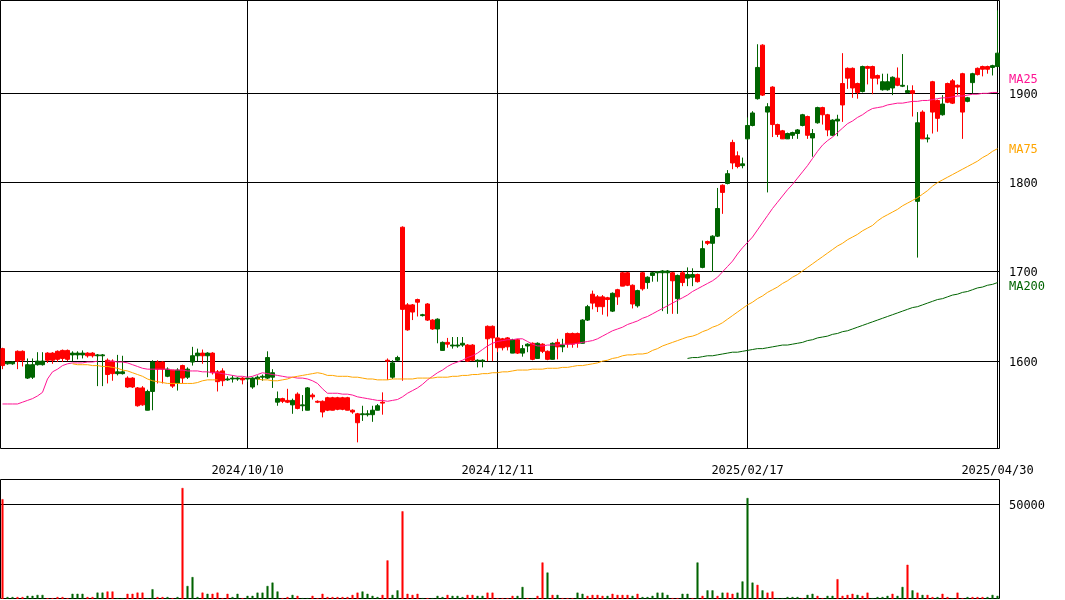  Describe the element at coordinates (1027, 505) in the screenshot. I see `y-tick-label: 50000` at that location.